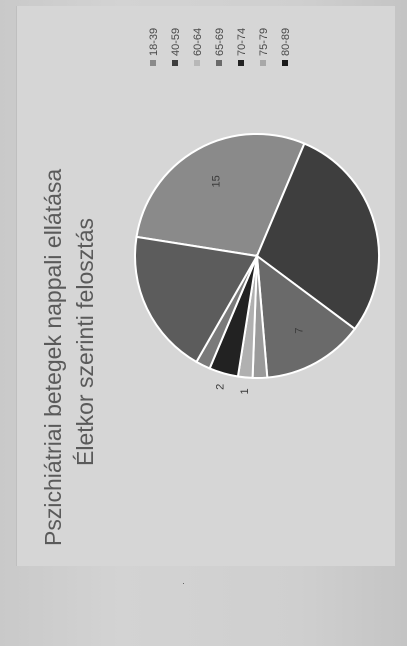 This screenshot has width=407, height=646. What do you see at coordinates (221, 387) in the screenshot?
I see `slice-label: 2` at bounding box center [221, 387].